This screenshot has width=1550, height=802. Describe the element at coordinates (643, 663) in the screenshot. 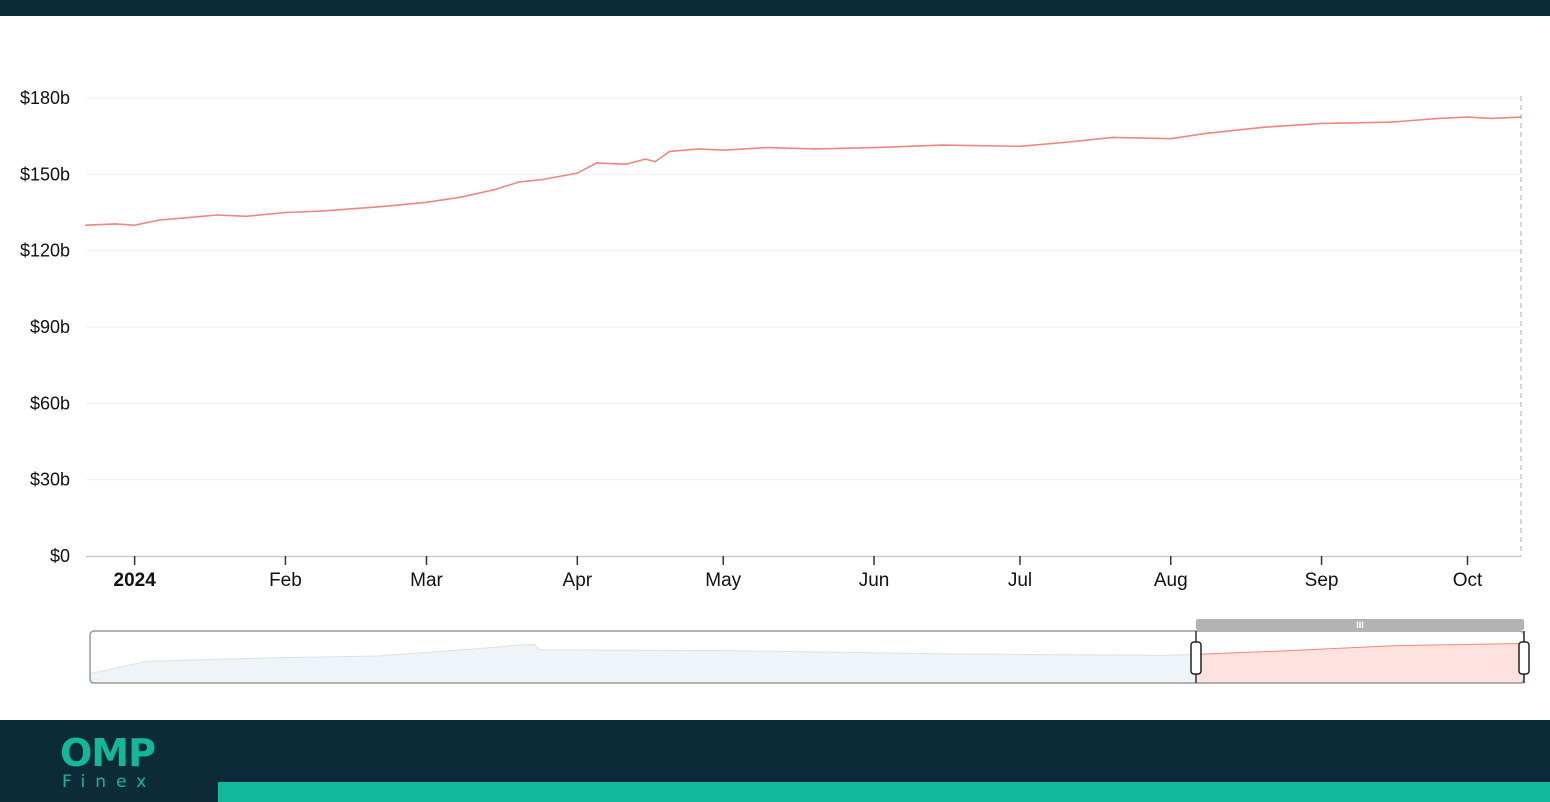

I see `navigator-series-area` at that location.